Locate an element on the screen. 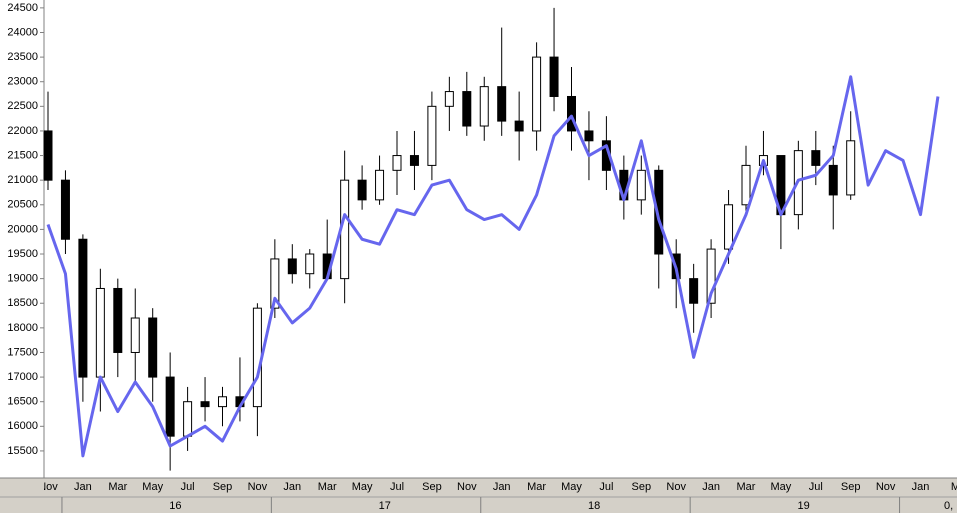 The width and height of the screenshot is (957, 513). y-tick-label: 16000 is located at coordinates (22, 426).